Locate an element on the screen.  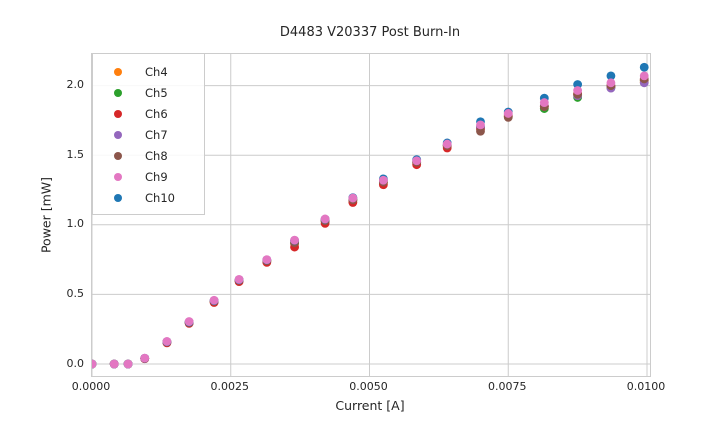
x-tick-label-0.0000: 0.0000 is located at coordinates (91, 386).